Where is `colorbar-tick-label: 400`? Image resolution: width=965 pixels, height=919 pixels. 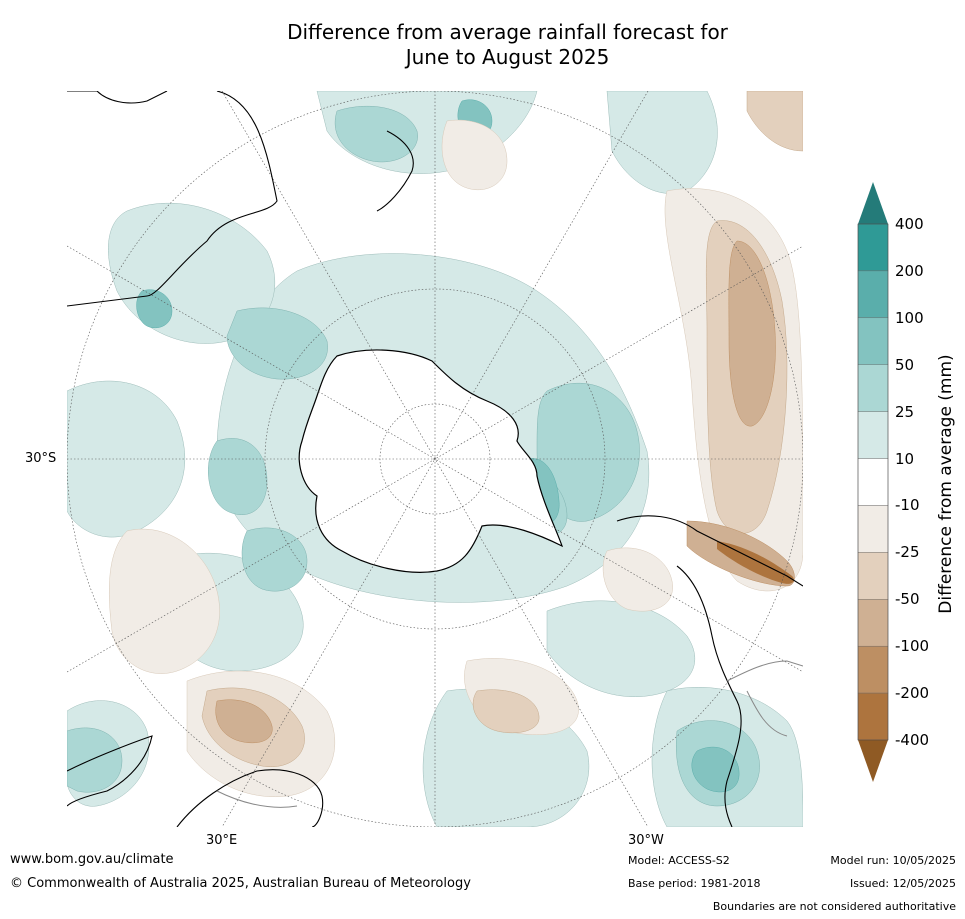
colorbar-tick-label: 400 is located at coordinates (909, 224).